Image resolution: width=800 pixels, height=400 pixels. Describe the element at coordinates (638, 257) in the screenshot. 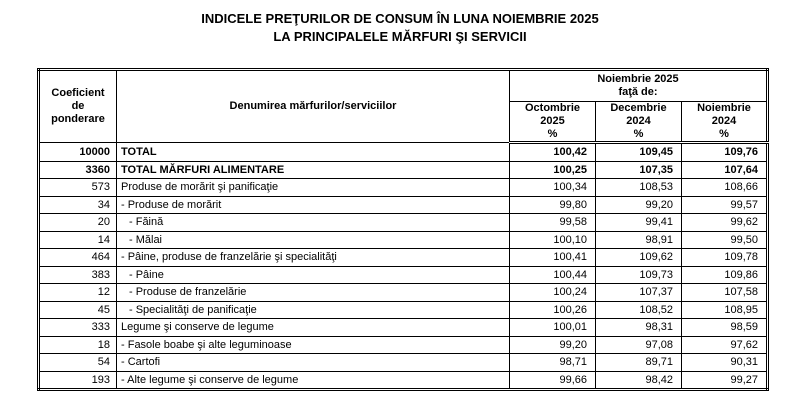

I see `value-cell: 109,62` at that location.